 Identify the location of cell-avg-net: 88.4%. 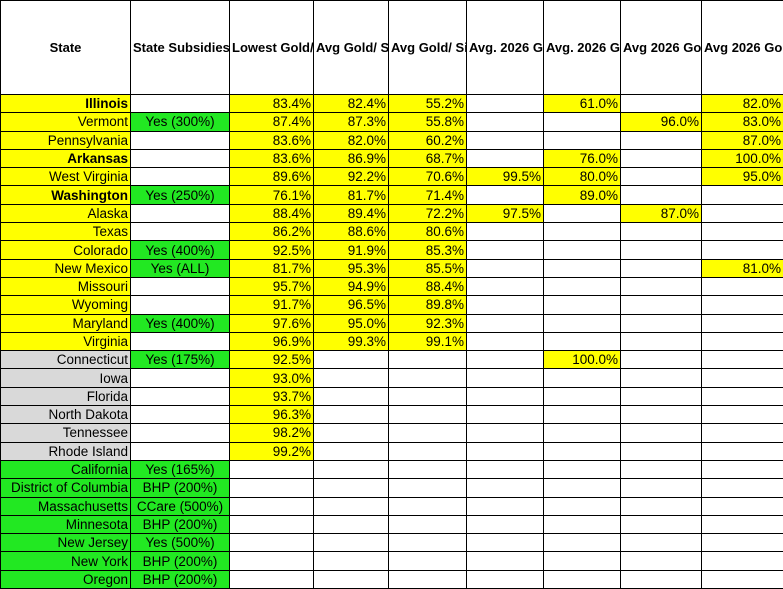
(428, 286).